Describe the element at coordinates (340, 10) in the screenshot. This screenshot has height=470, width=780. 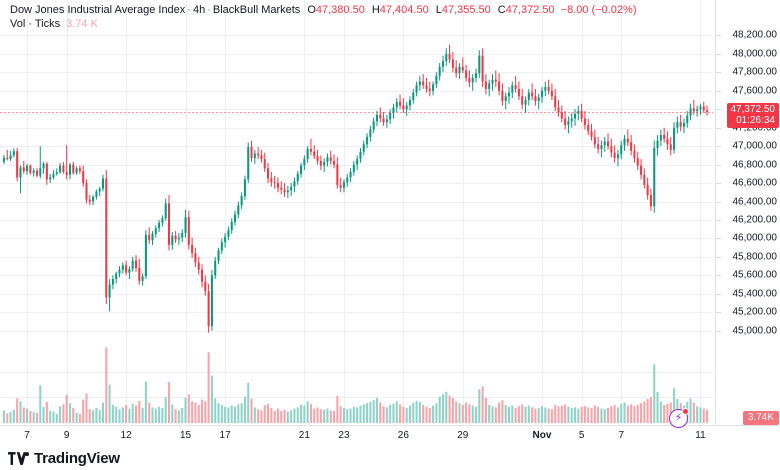
I see `legend-open-value: 47,380.50` at that location.